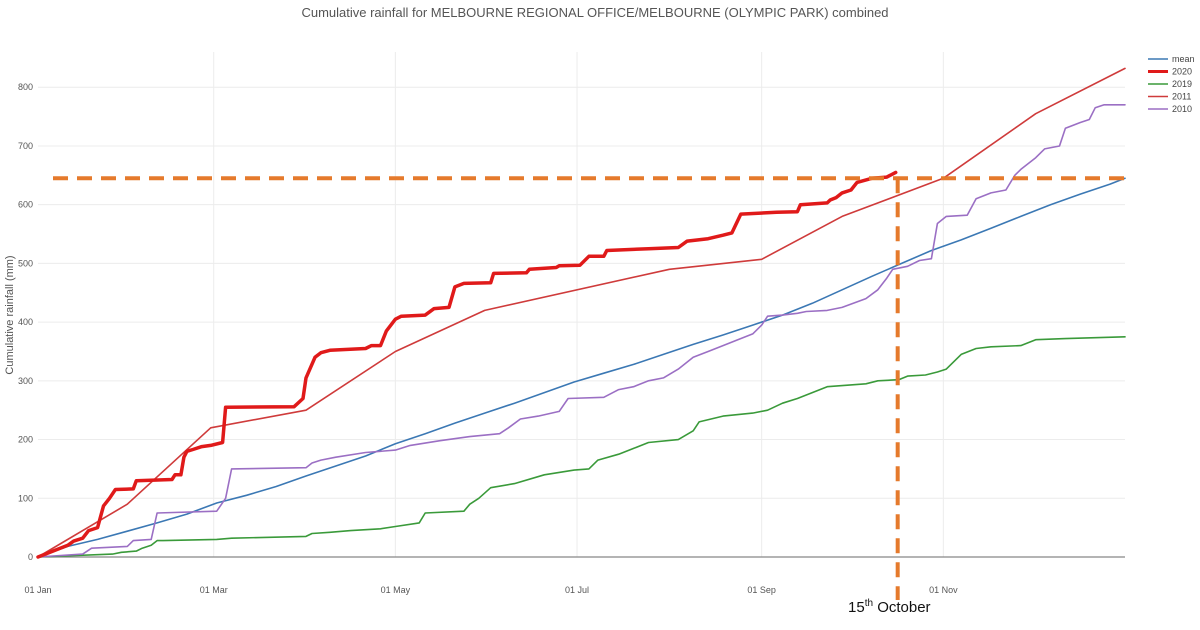 The width and height of the screenshot is (1200, 630). What do you see at coordinates (761, 590) in the screenshot?
I see `x-tick-label: 01 Sep` at bounding box center [761, 590].